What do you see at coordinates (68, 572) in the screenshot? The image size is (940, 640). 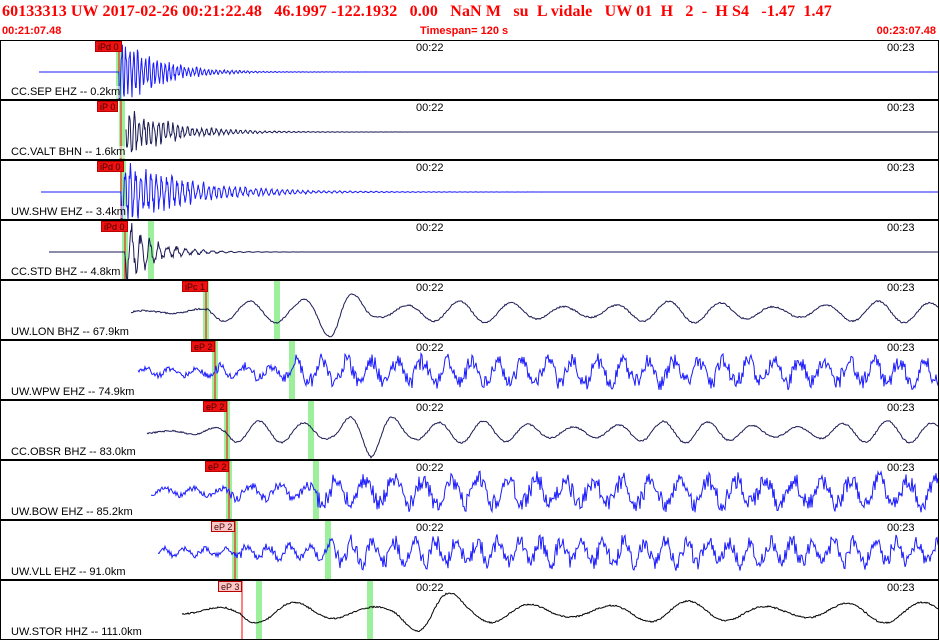 I see `station-label: UW.VLL EHZ -- 91.0km` at bounding box center [68, 572].